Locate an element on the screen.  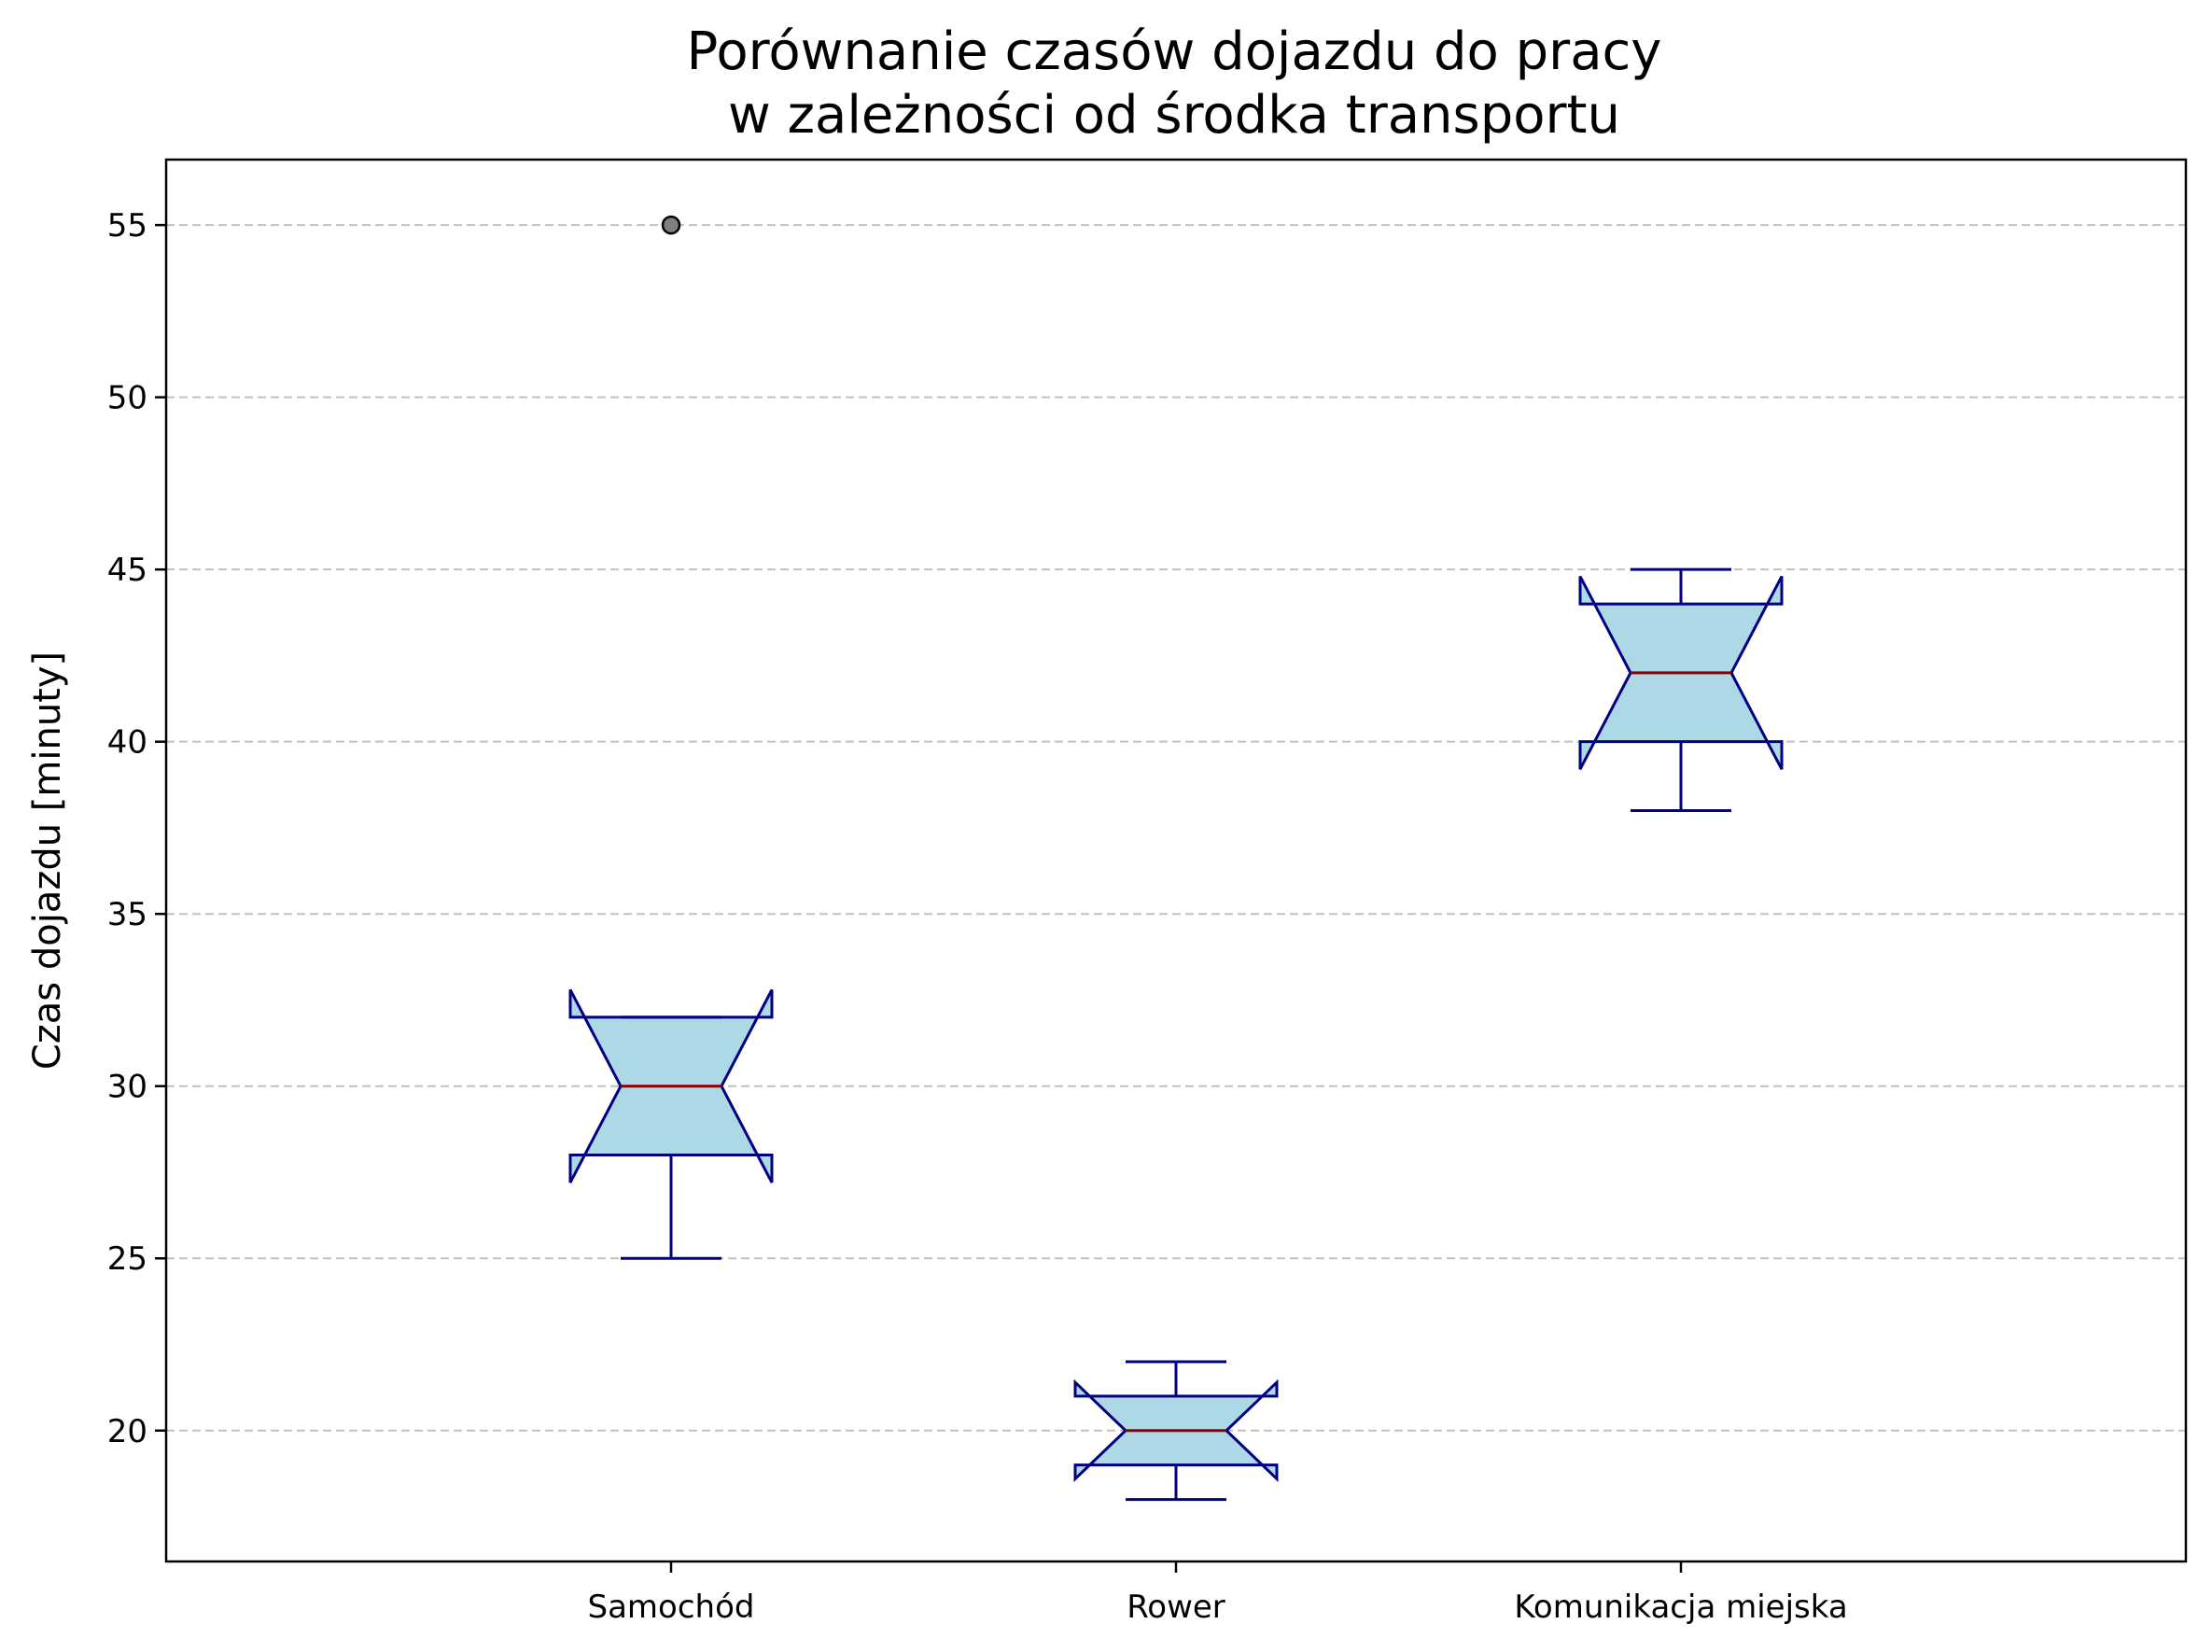
y-axis: 20 25 30 35 40 45 50 55 is located at coordinates (136, 828).